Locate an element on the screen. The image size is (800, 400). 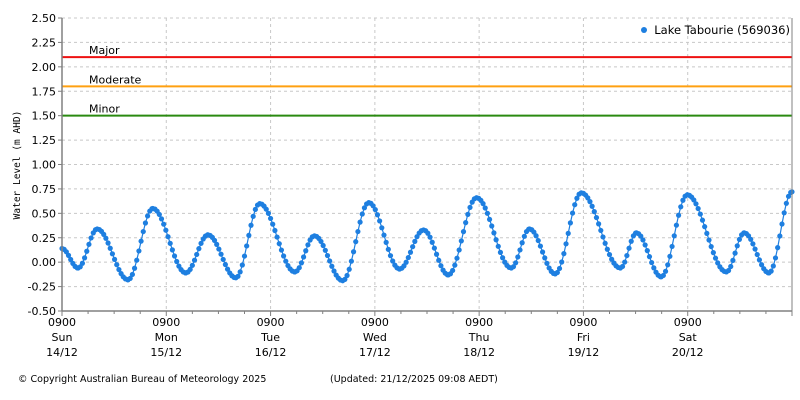
x-tick-label: 14/12 is located at coordinates (62, 352).